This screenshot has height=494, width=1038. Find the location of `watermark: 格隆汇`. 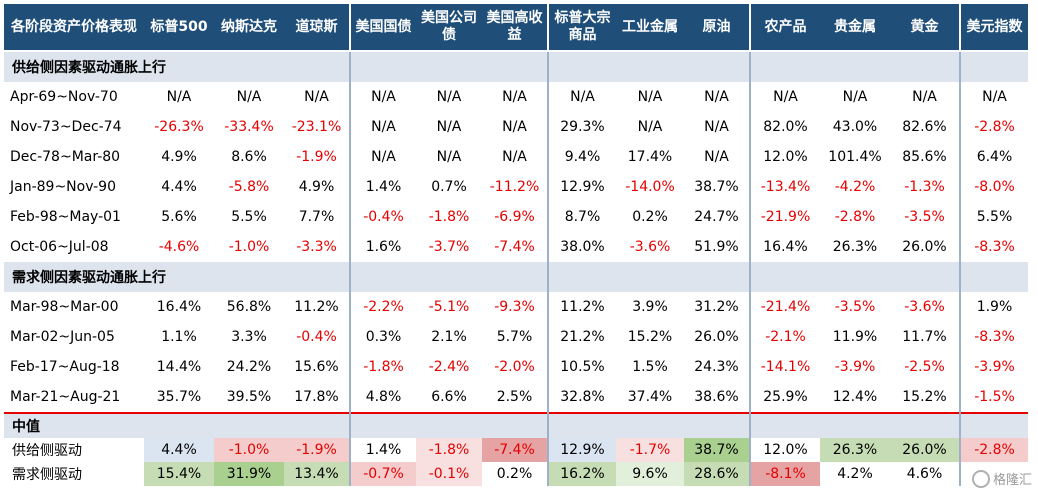

watermark: 格隆汇 is located at coordinates (1001, 478).